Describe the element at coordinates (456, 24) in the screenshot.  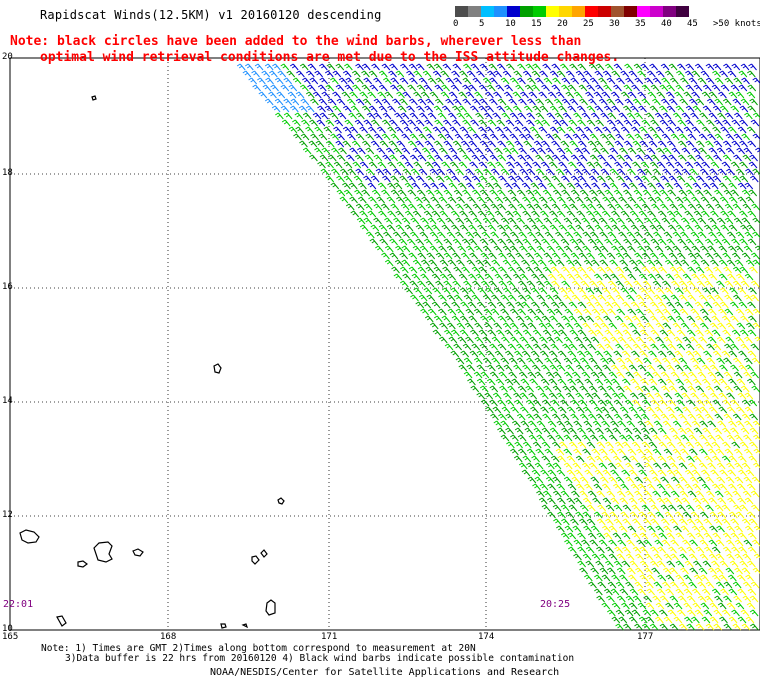
I see `legend-label: 0` at that location.